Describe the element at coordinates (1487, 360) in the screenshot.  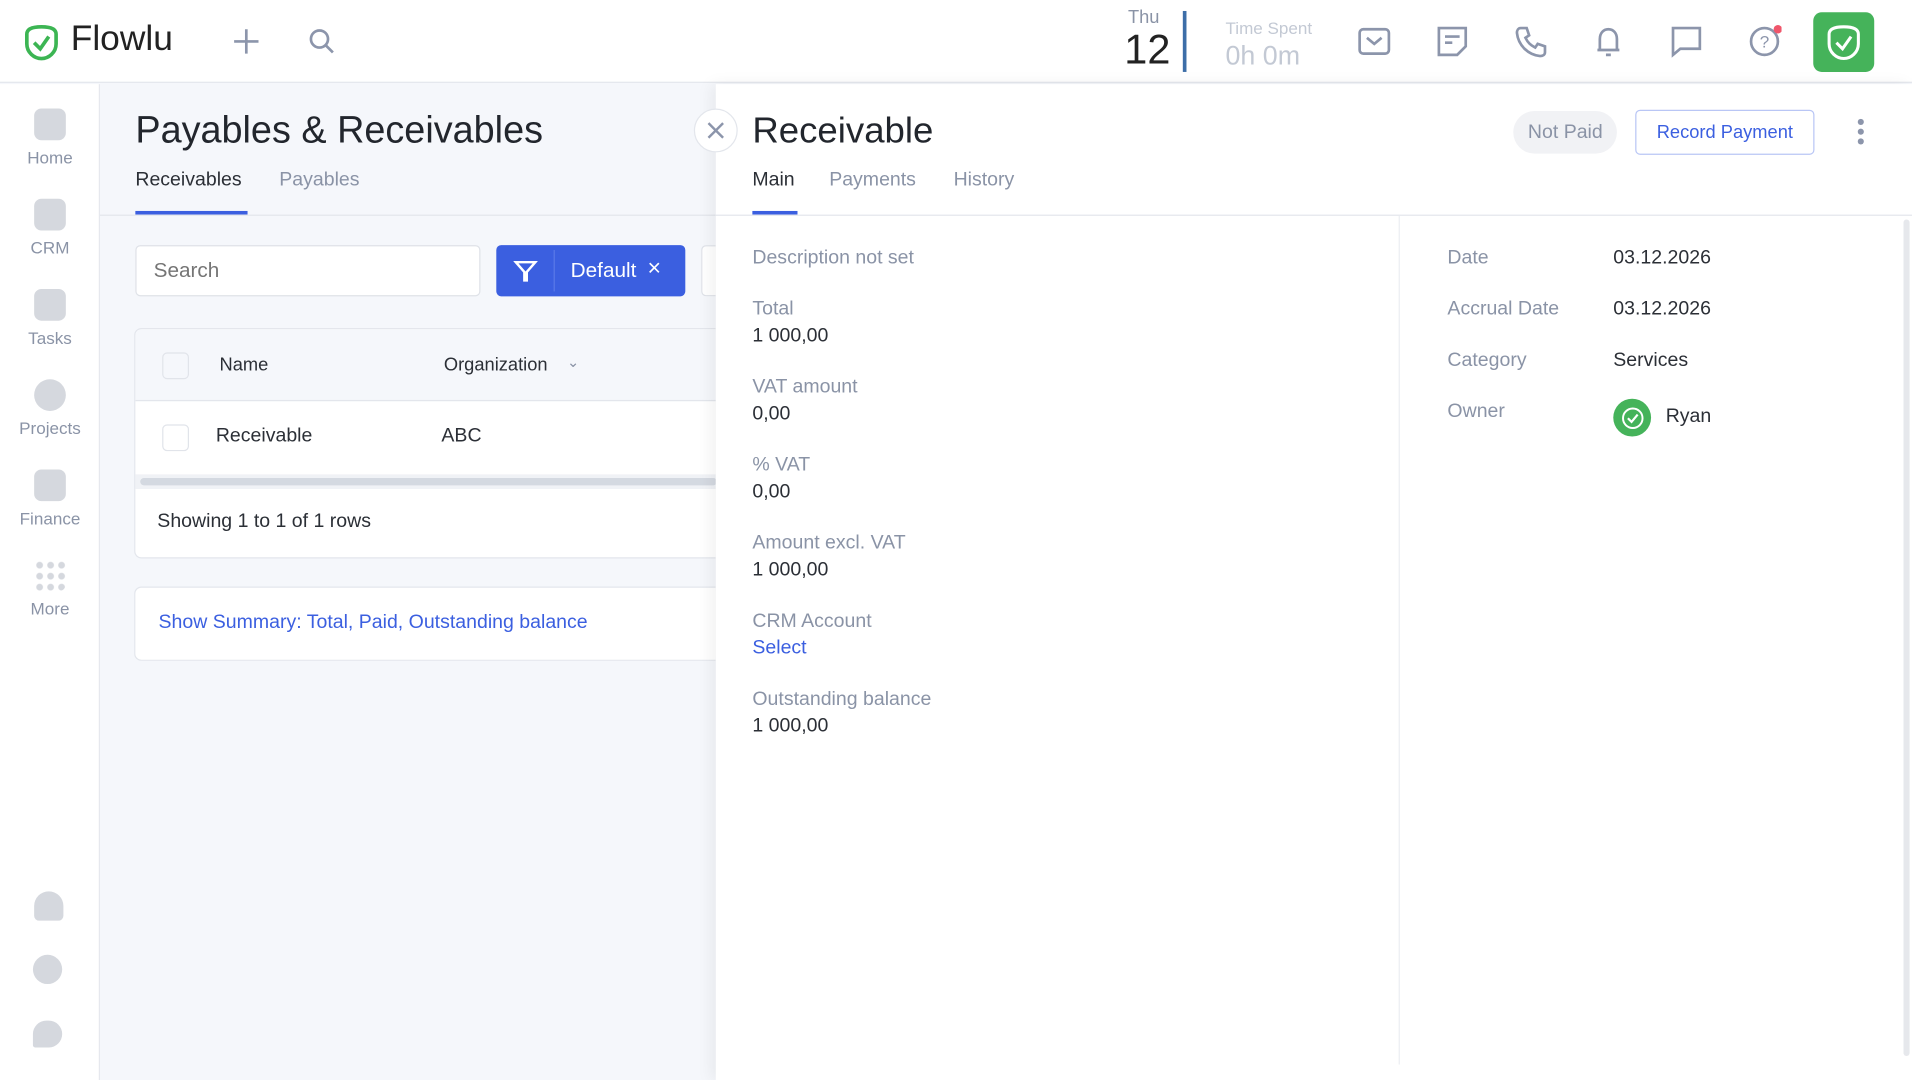
I see `side-label: Category` at that location.